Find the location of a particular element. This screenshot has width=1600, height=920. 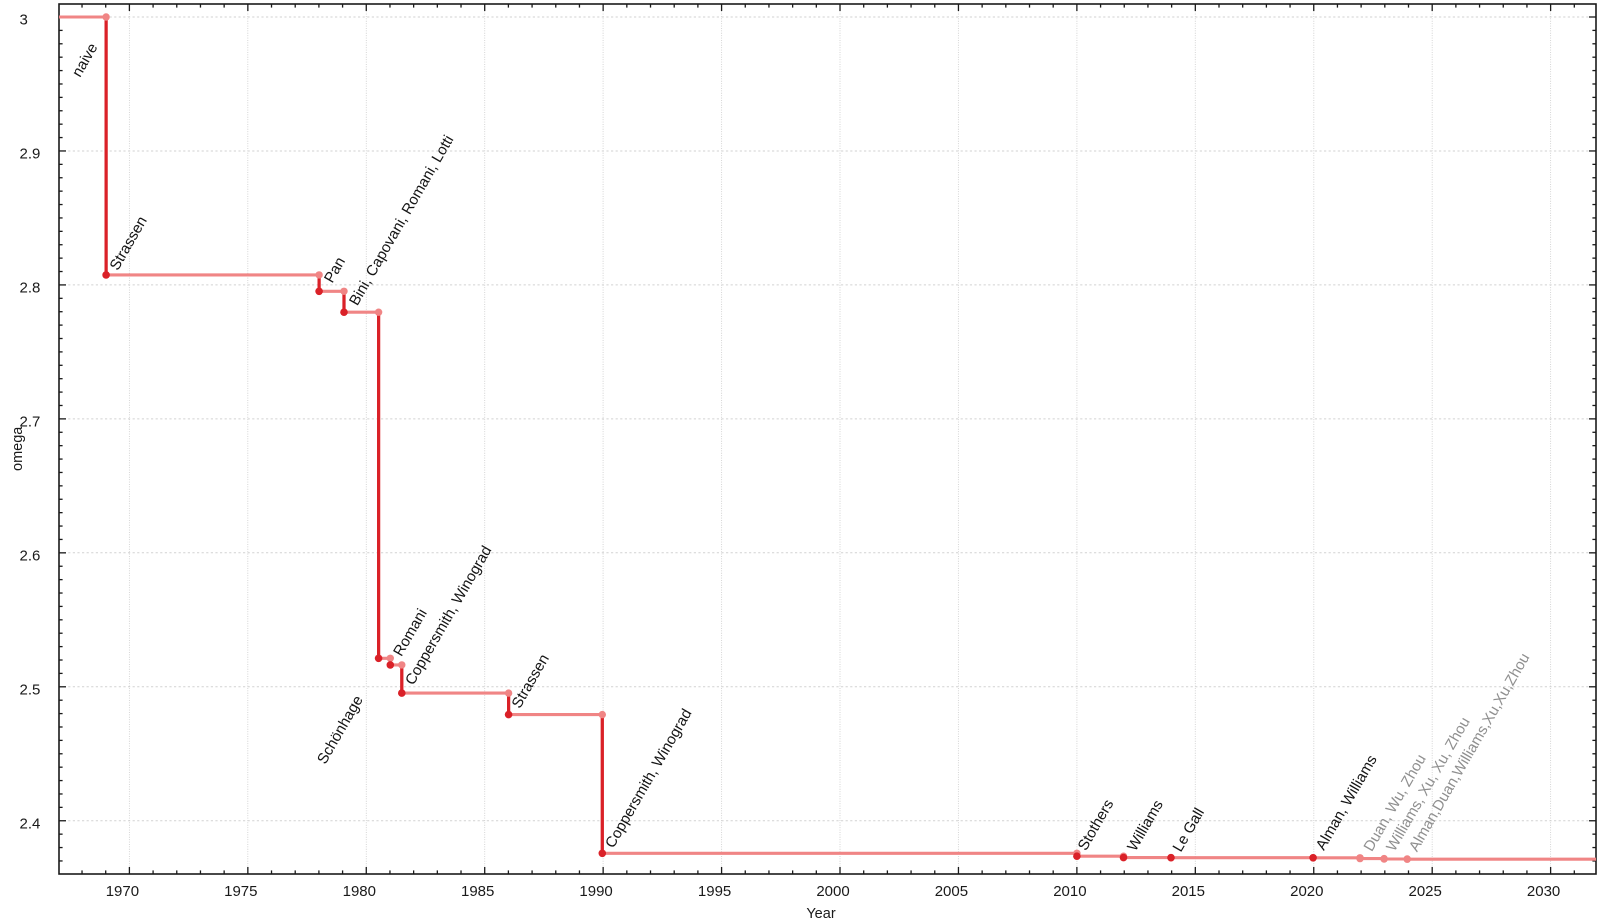

svg-text: 1970 is located at coordinates (122, 891).